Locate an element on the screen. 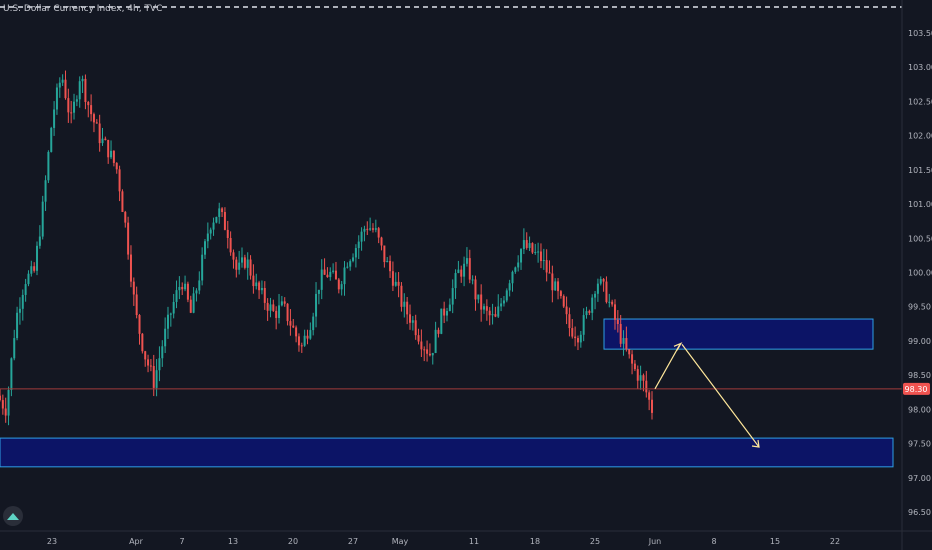 The image size is (932, 550). chart-title: U.S. Dollar Currency Index, 4h, TVC is located at coordinates (83, 9).